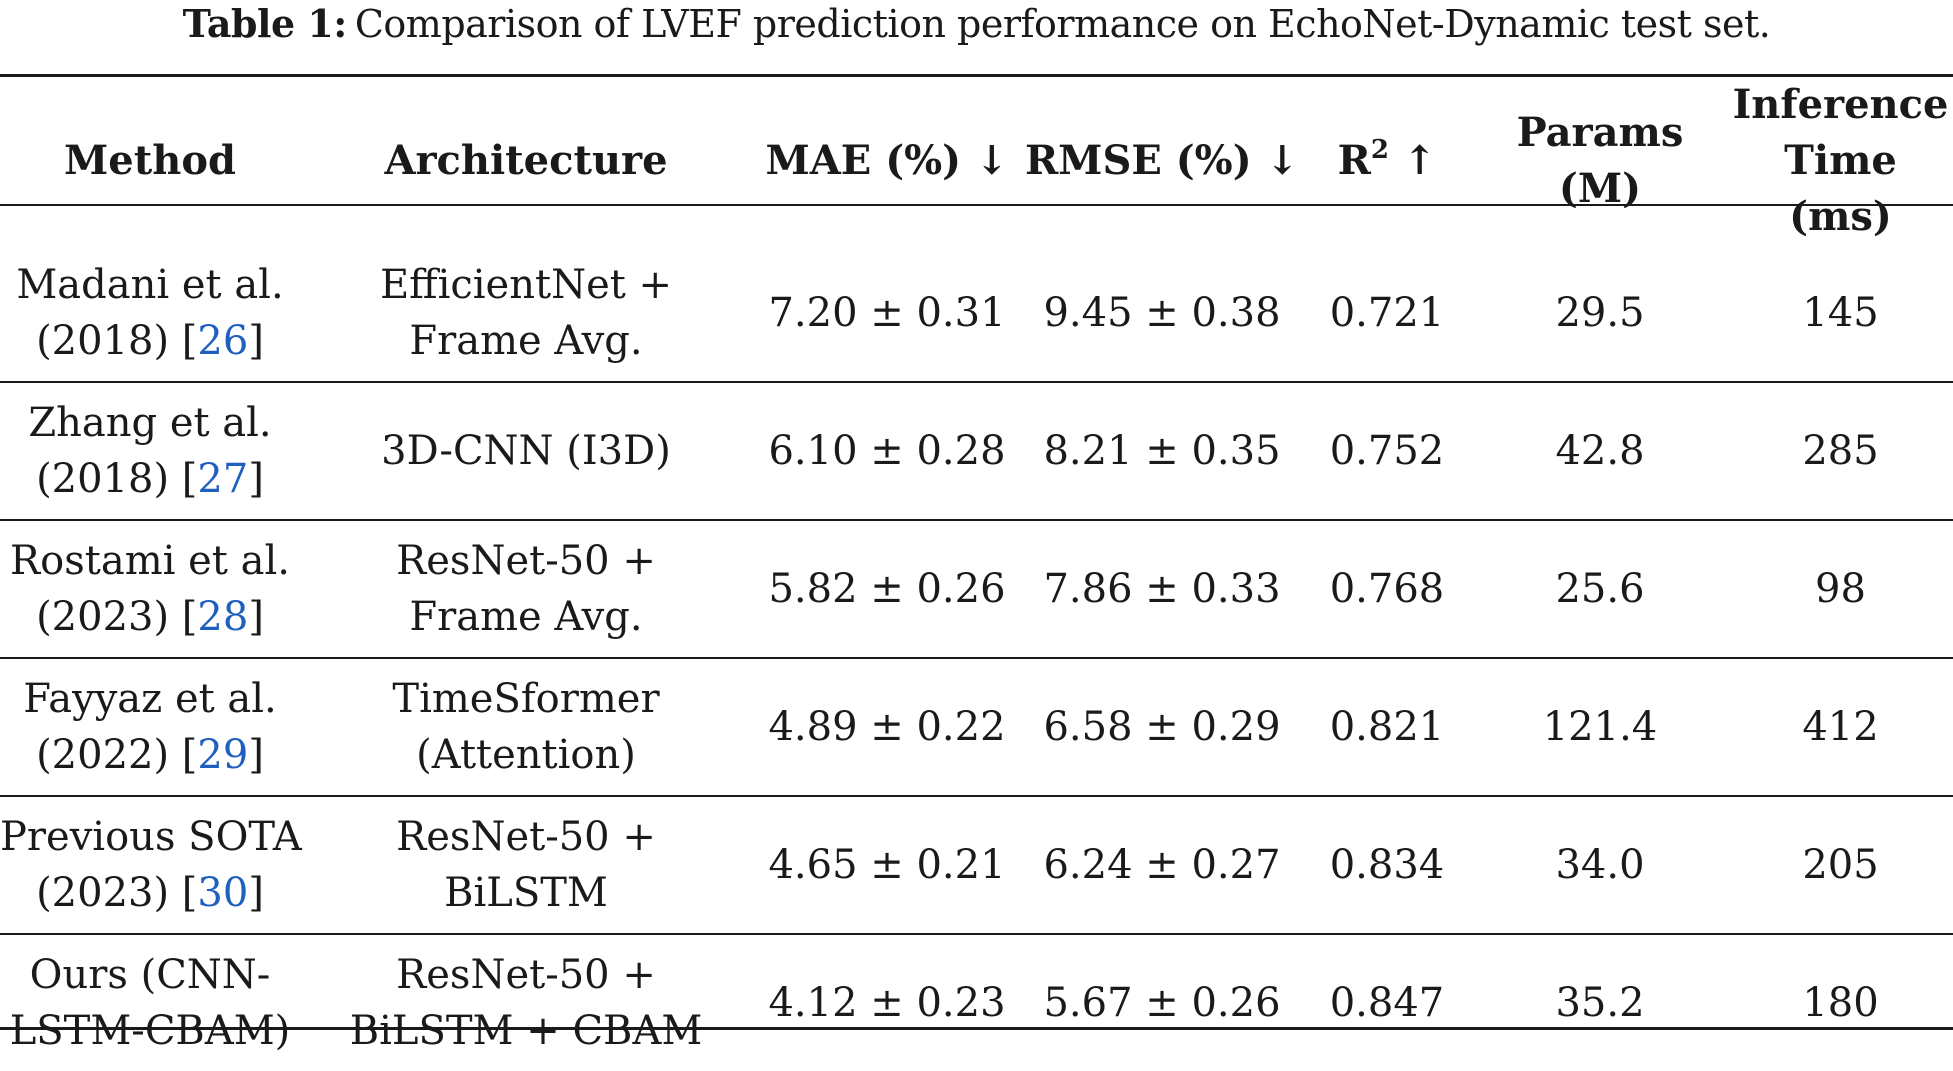 This screenshot has width=1953, height=1071. Describe the element at coordinates (1600, 864) in the screenshot. I see `cell-params: 34.0` at that location.